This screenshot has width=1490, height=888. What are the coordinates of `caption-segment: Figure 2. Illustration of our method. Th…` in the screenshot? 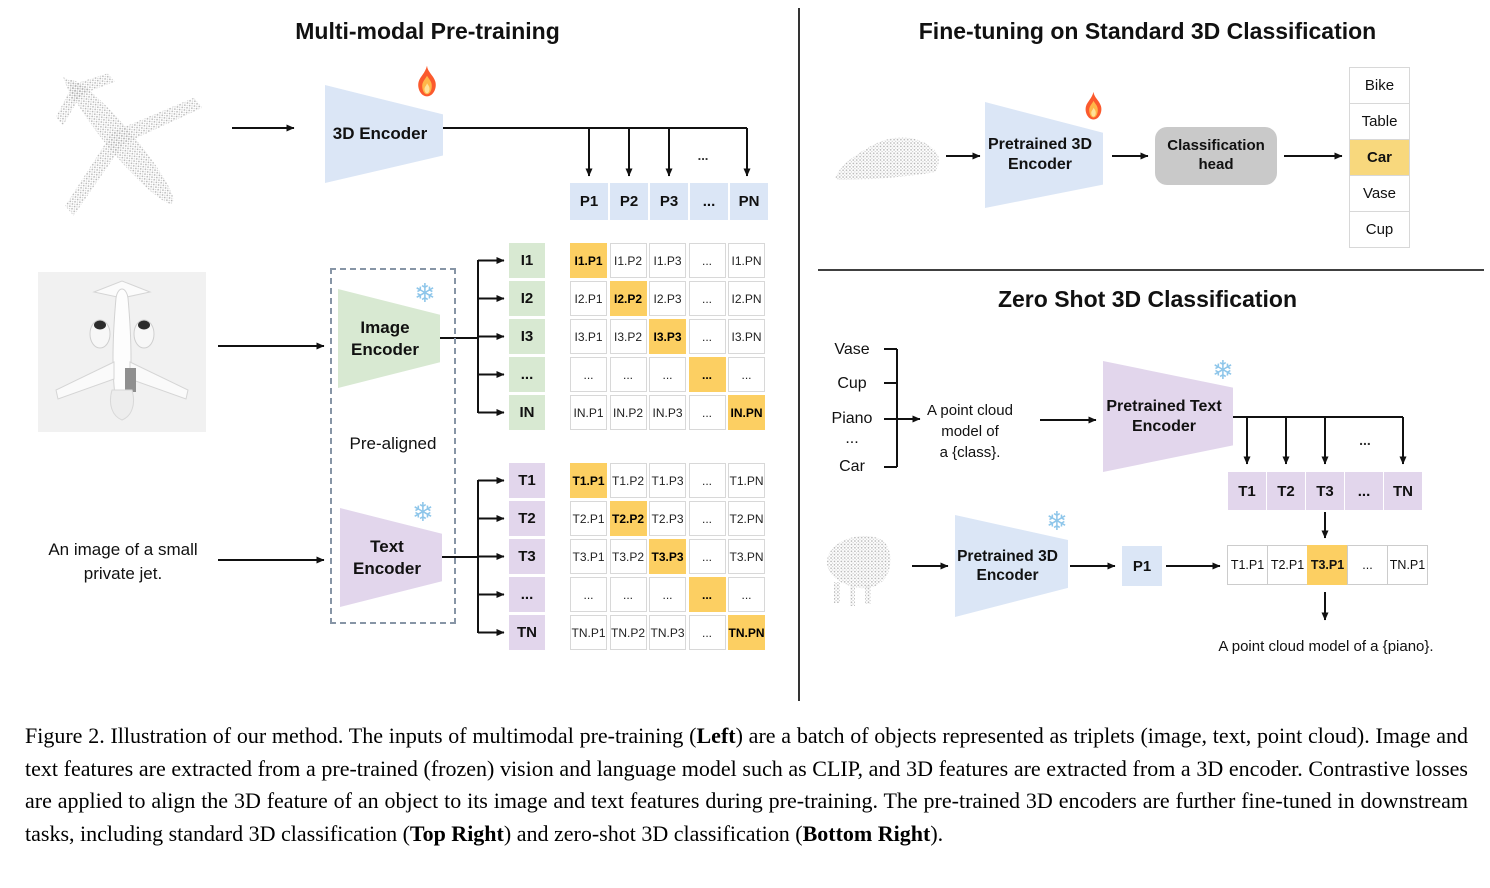 It's located at (361, 735).